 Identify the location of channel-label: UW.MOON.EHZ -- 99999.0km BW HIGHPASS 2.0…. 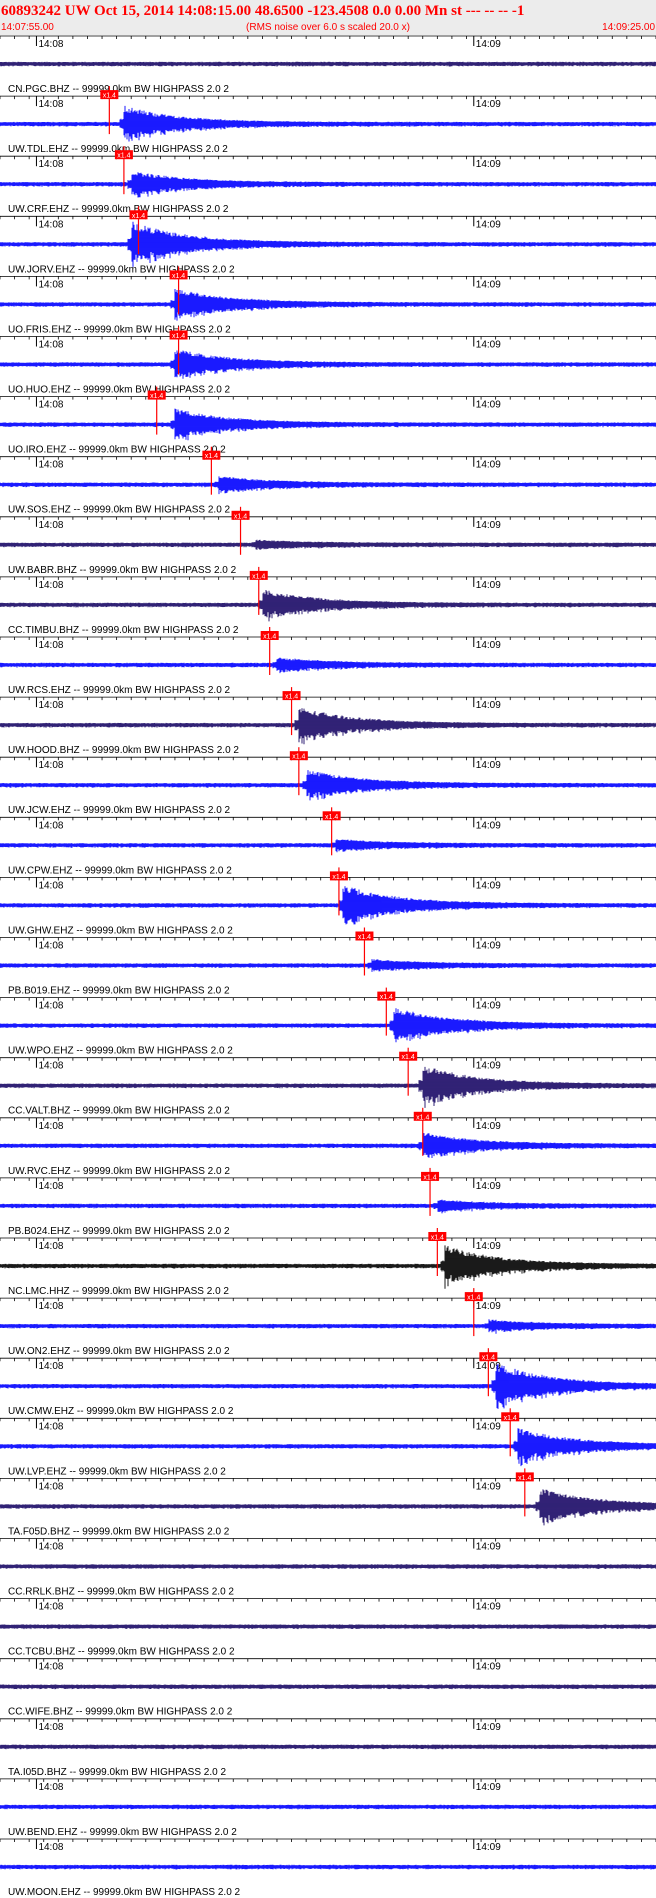
(124, 1892).